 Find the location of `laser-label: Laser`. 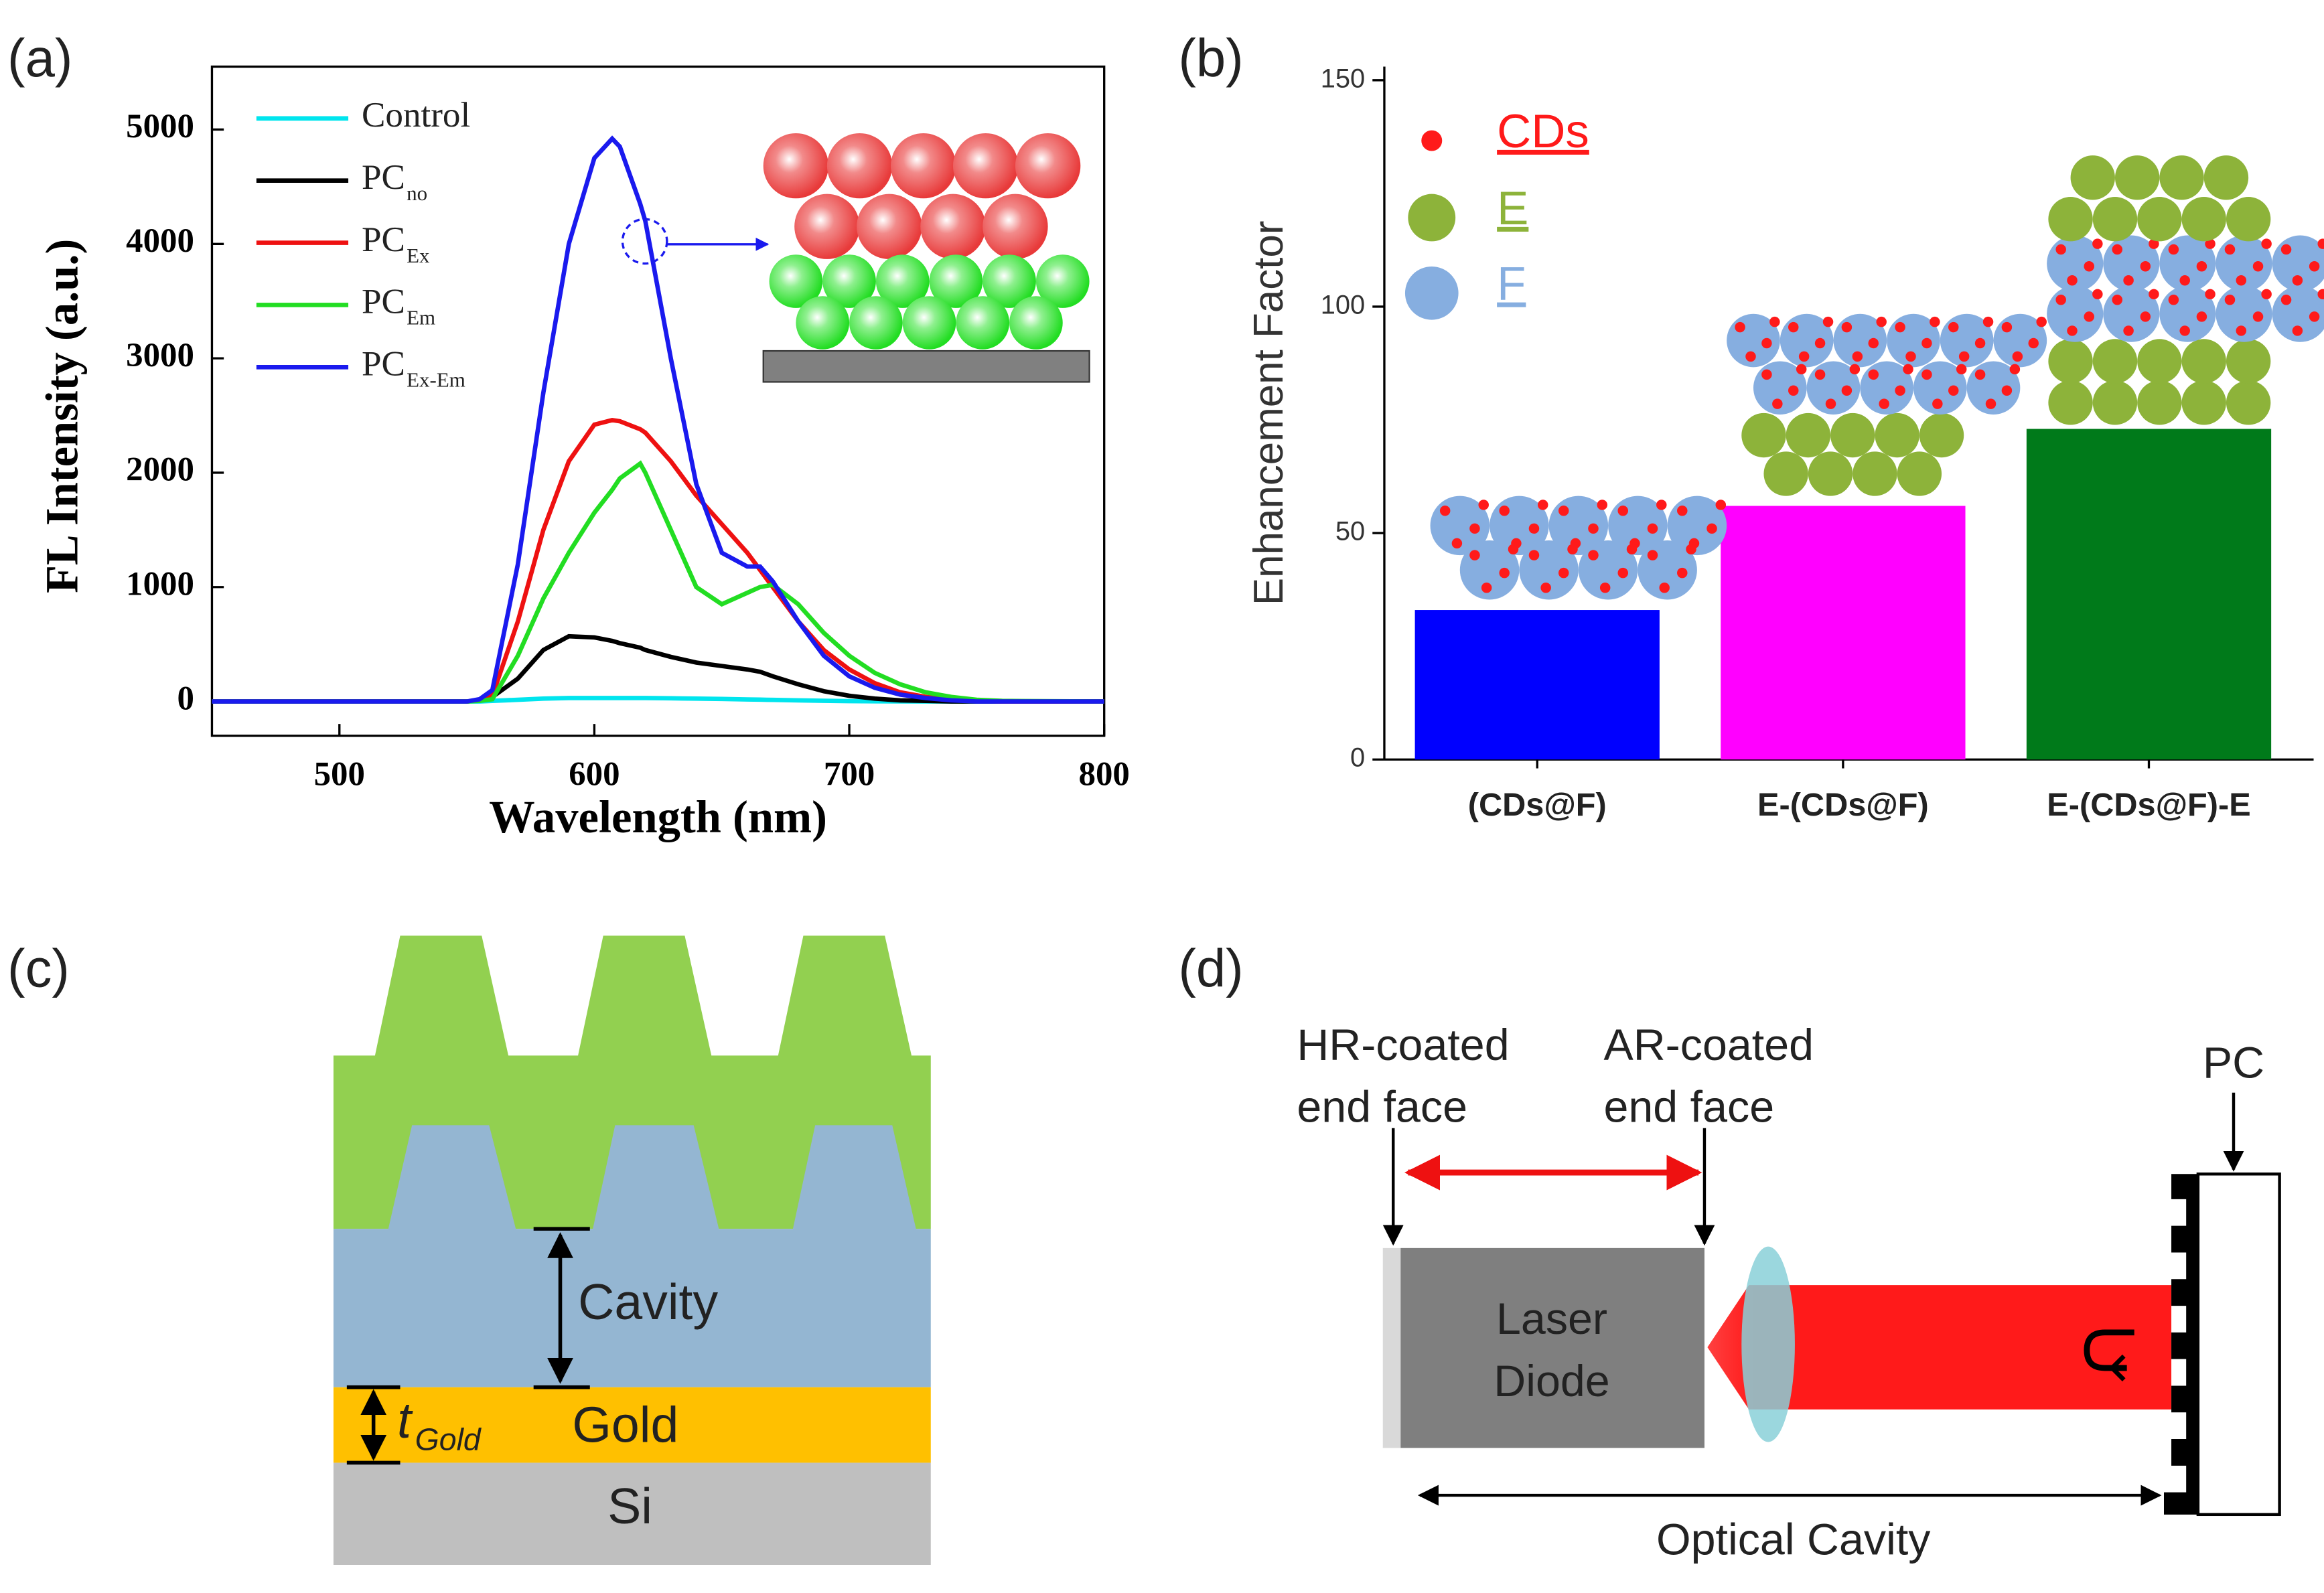

laser-label: Laser is located at coordinates (1551, 1319).